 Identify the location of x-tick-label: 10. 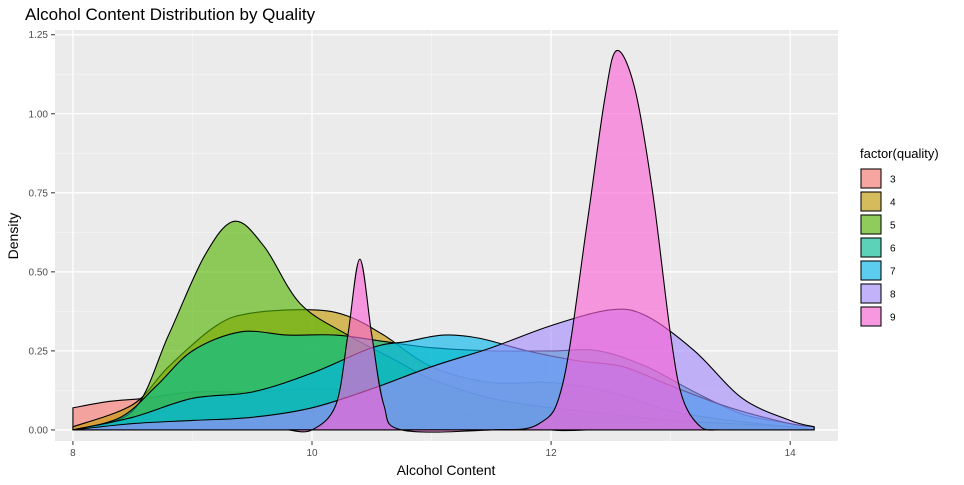
(312, 453).